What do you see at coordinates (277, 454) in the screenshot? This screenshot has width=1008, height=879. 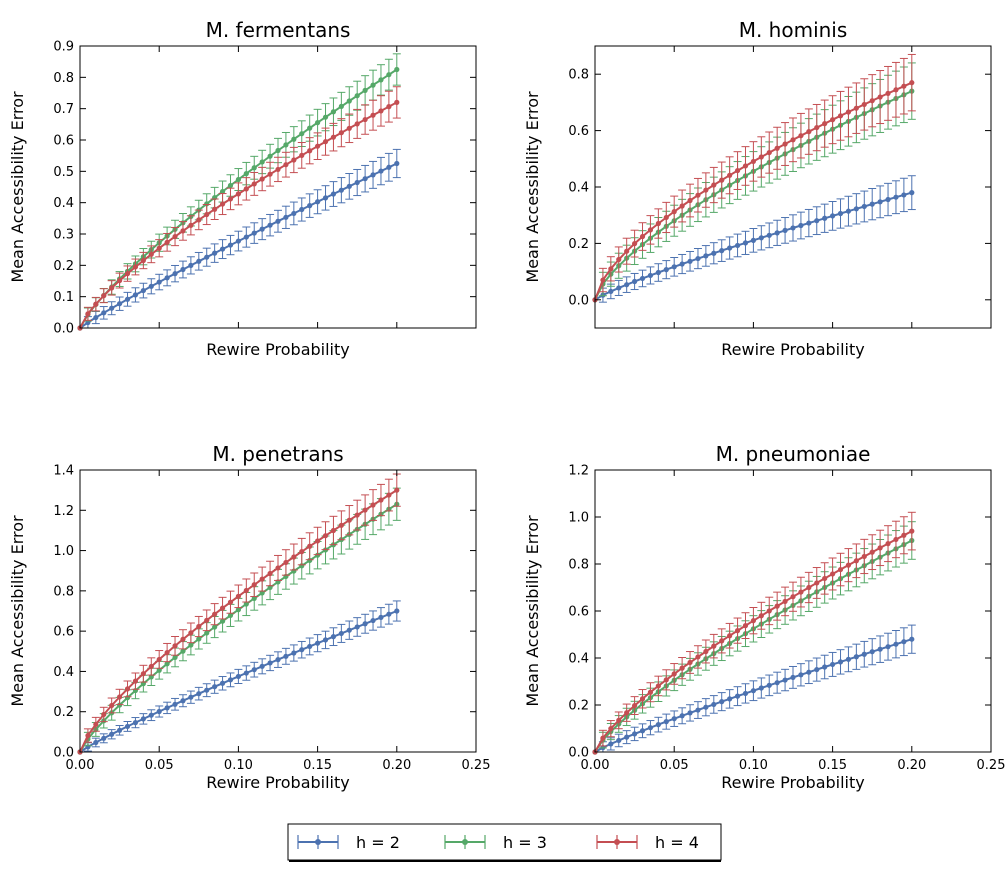 I see `chart-title: M. penetrans` at bounding box center [277, 454].